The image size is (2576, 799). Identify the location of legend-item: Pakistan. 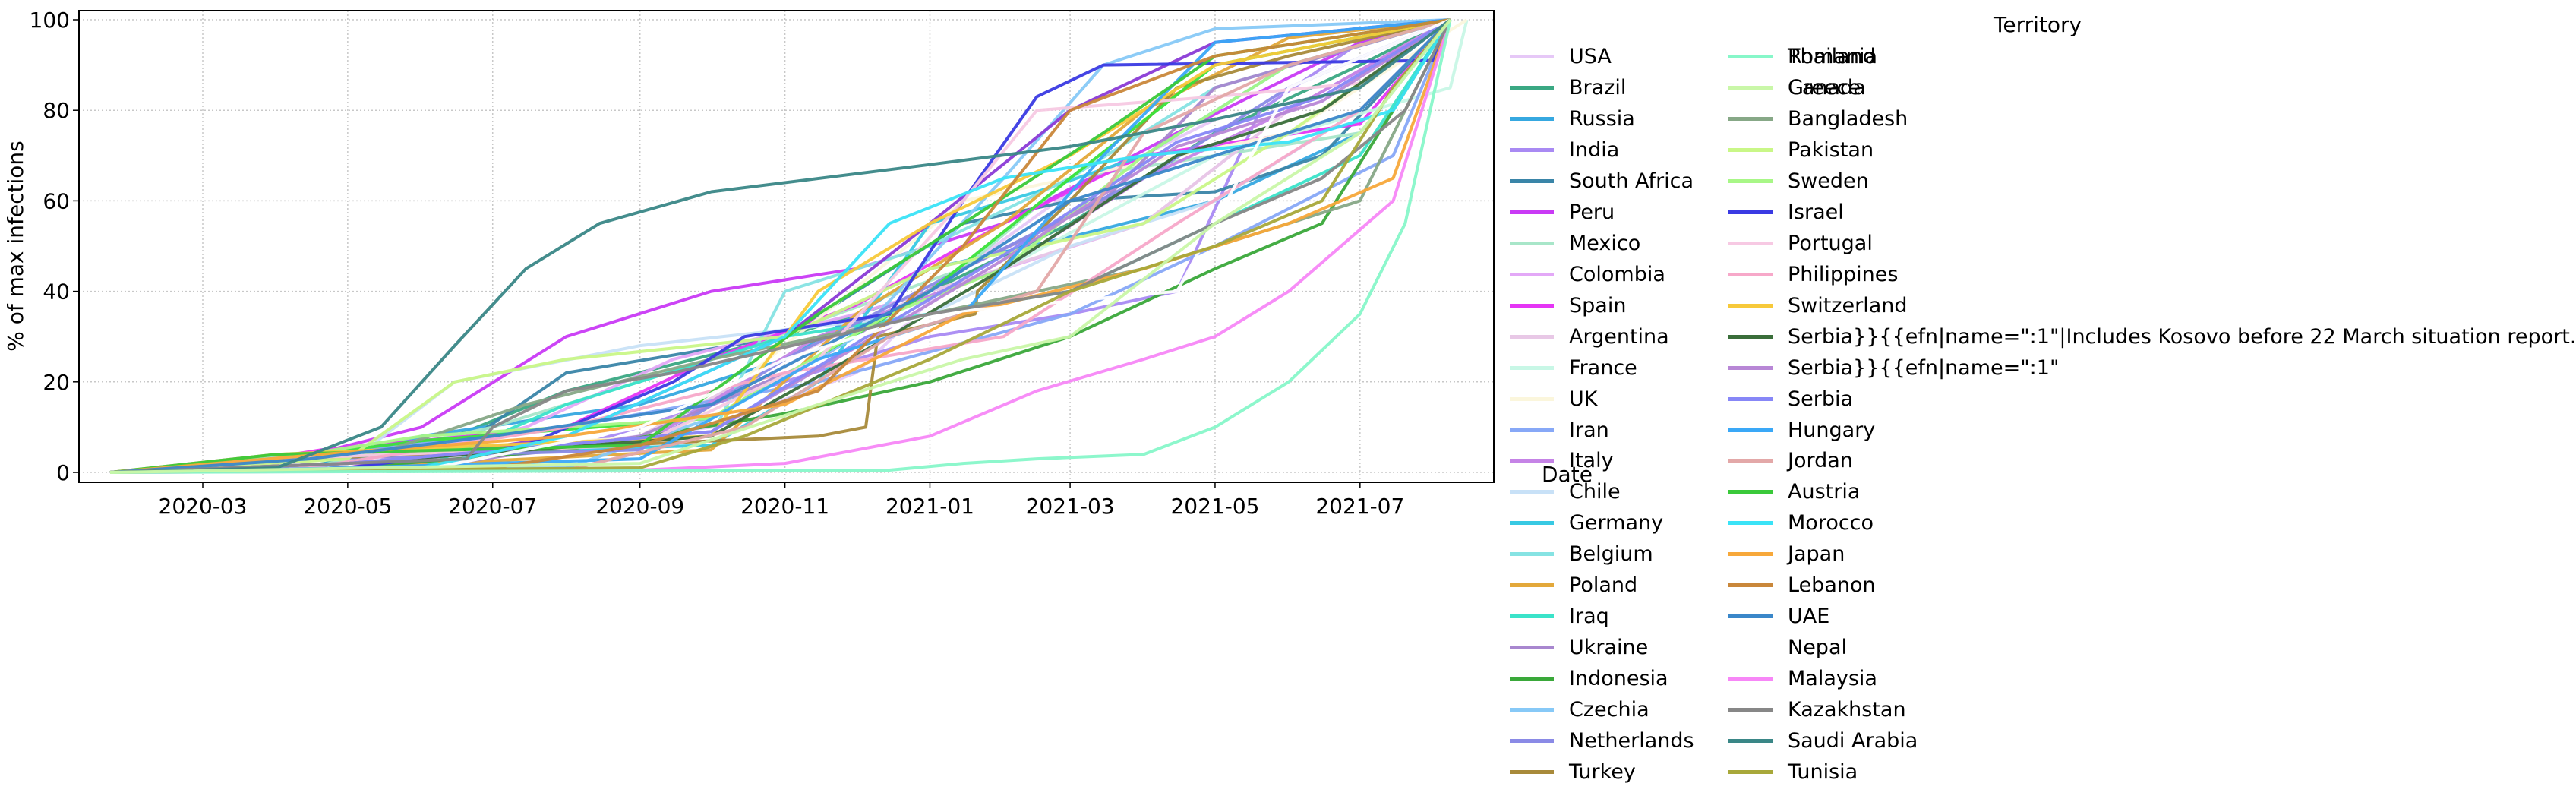
(1801, 150).